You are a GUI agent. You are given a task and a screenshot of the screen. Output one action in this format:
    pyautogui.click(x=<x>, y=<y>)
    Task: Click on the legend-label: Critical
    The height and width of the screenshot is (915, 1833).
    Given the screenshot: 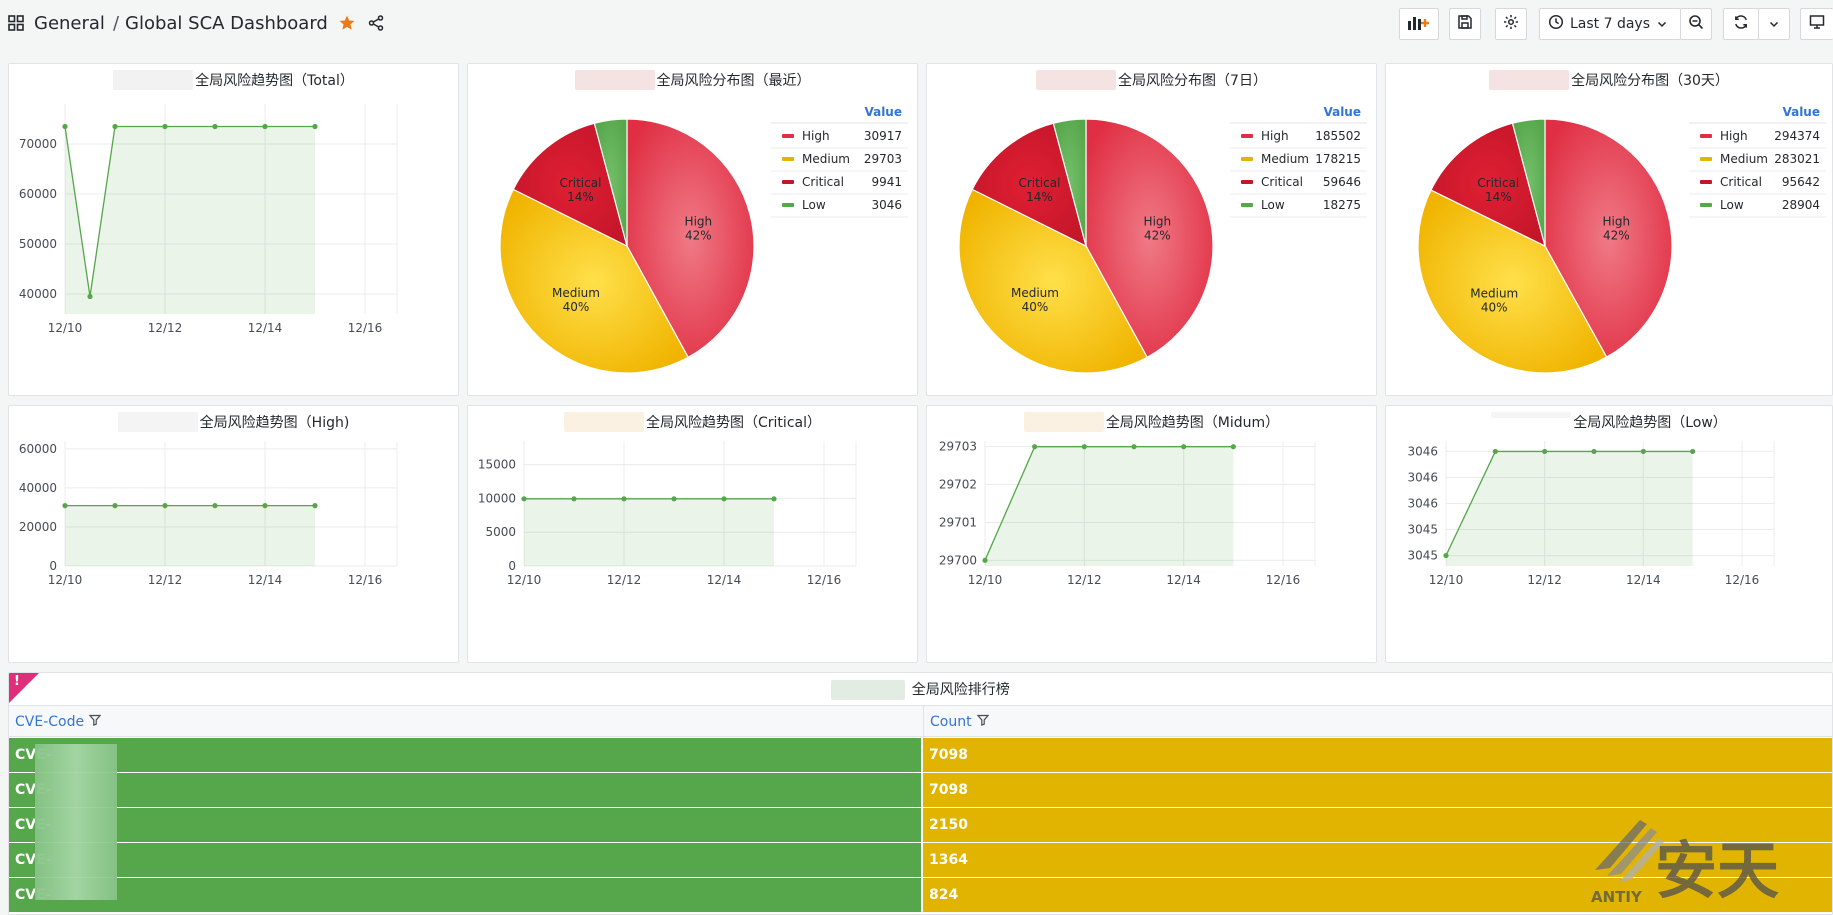 What is the action you would take?
    pyautogui.click(x=823, y=182)
    